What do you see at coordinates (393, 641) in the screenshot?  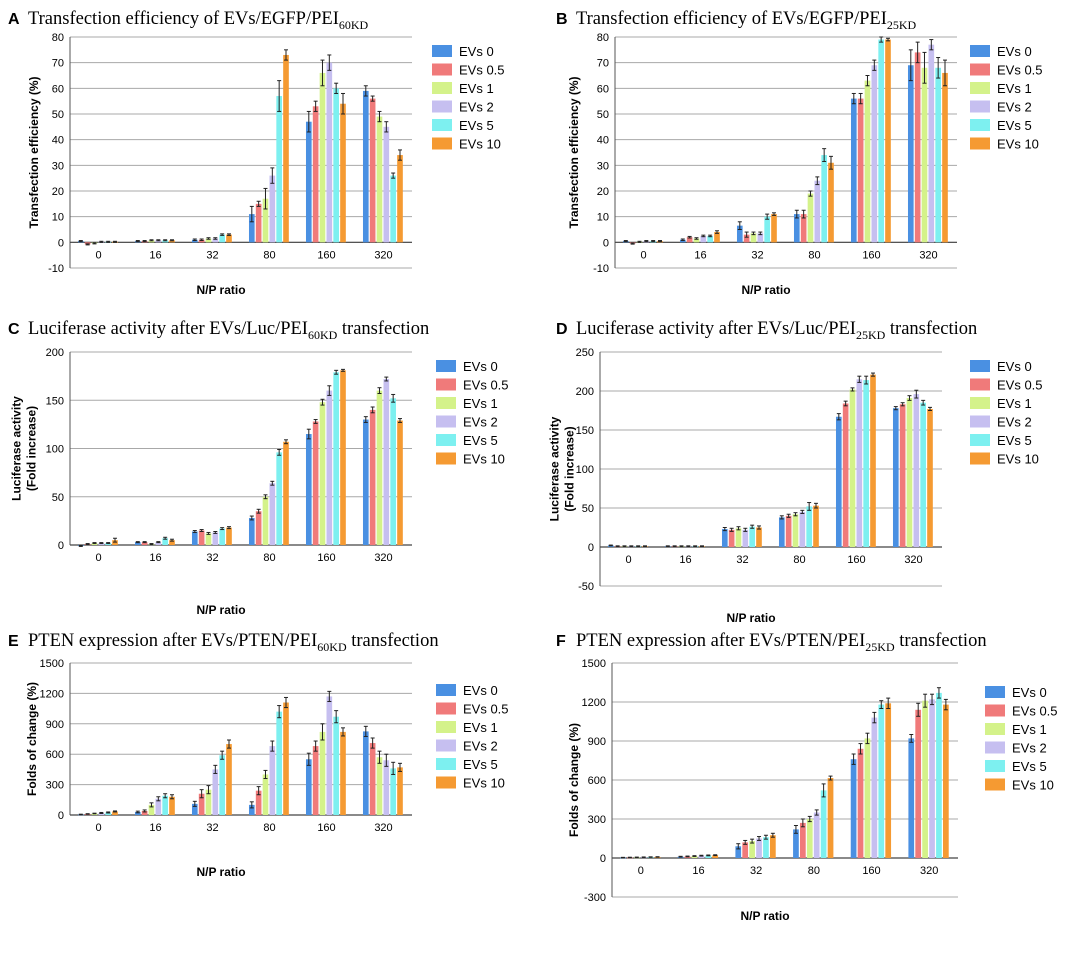 I see `chart-title-suffix: transfection` at bounding box center [393, 641].